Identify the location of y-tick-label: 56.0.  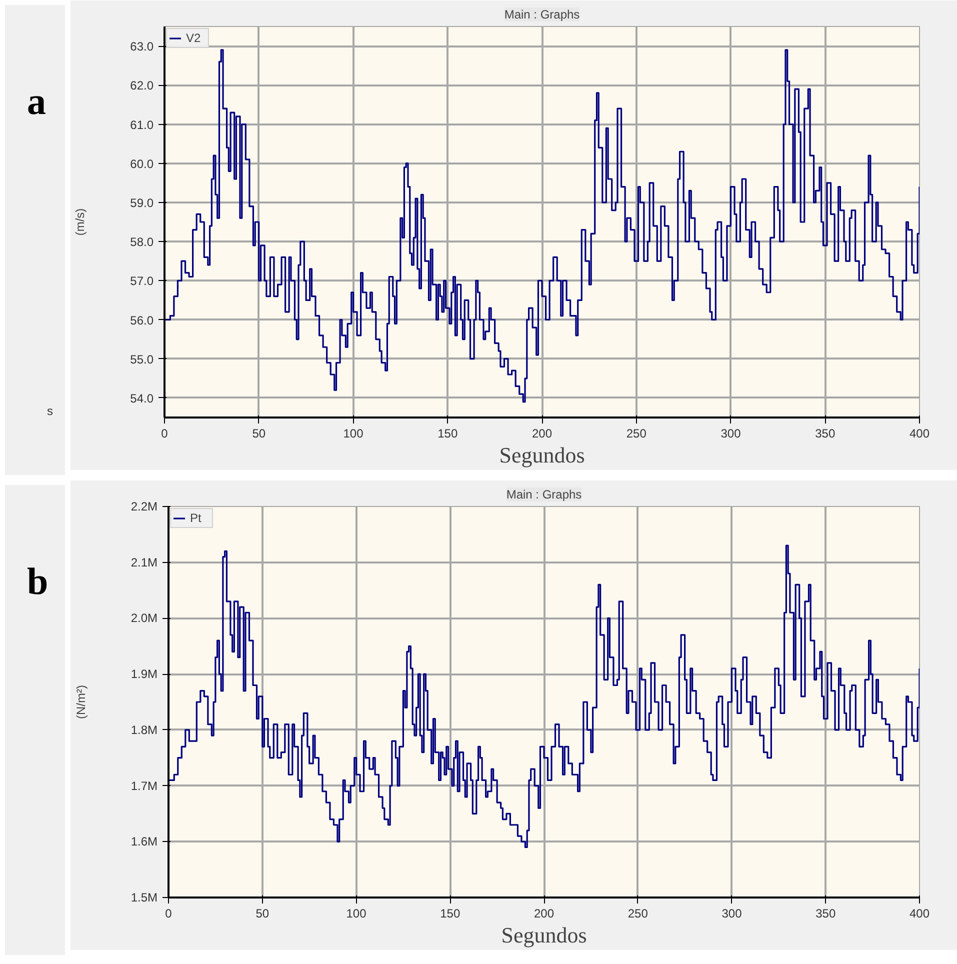
(142, 320).